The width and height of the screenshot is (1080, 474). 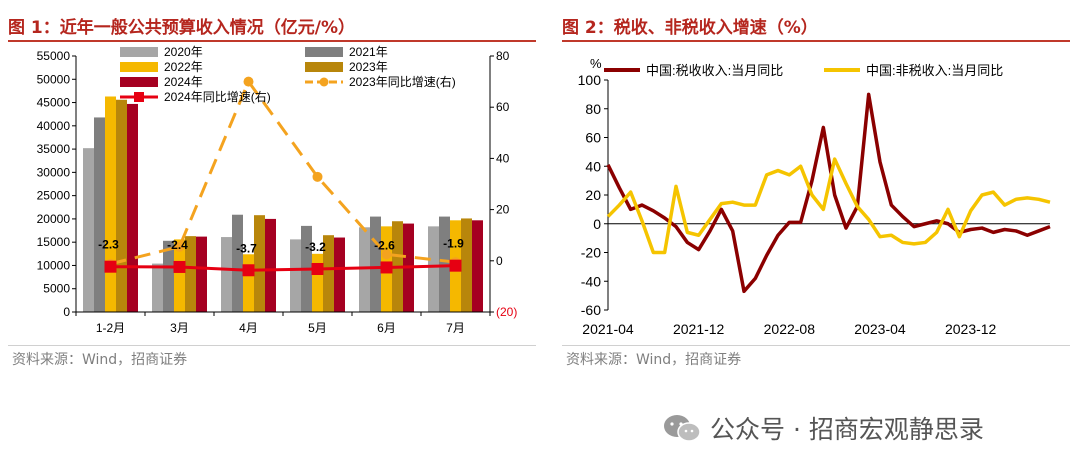 I want to click on bar-2021年-0, so click(x=99, y=214).